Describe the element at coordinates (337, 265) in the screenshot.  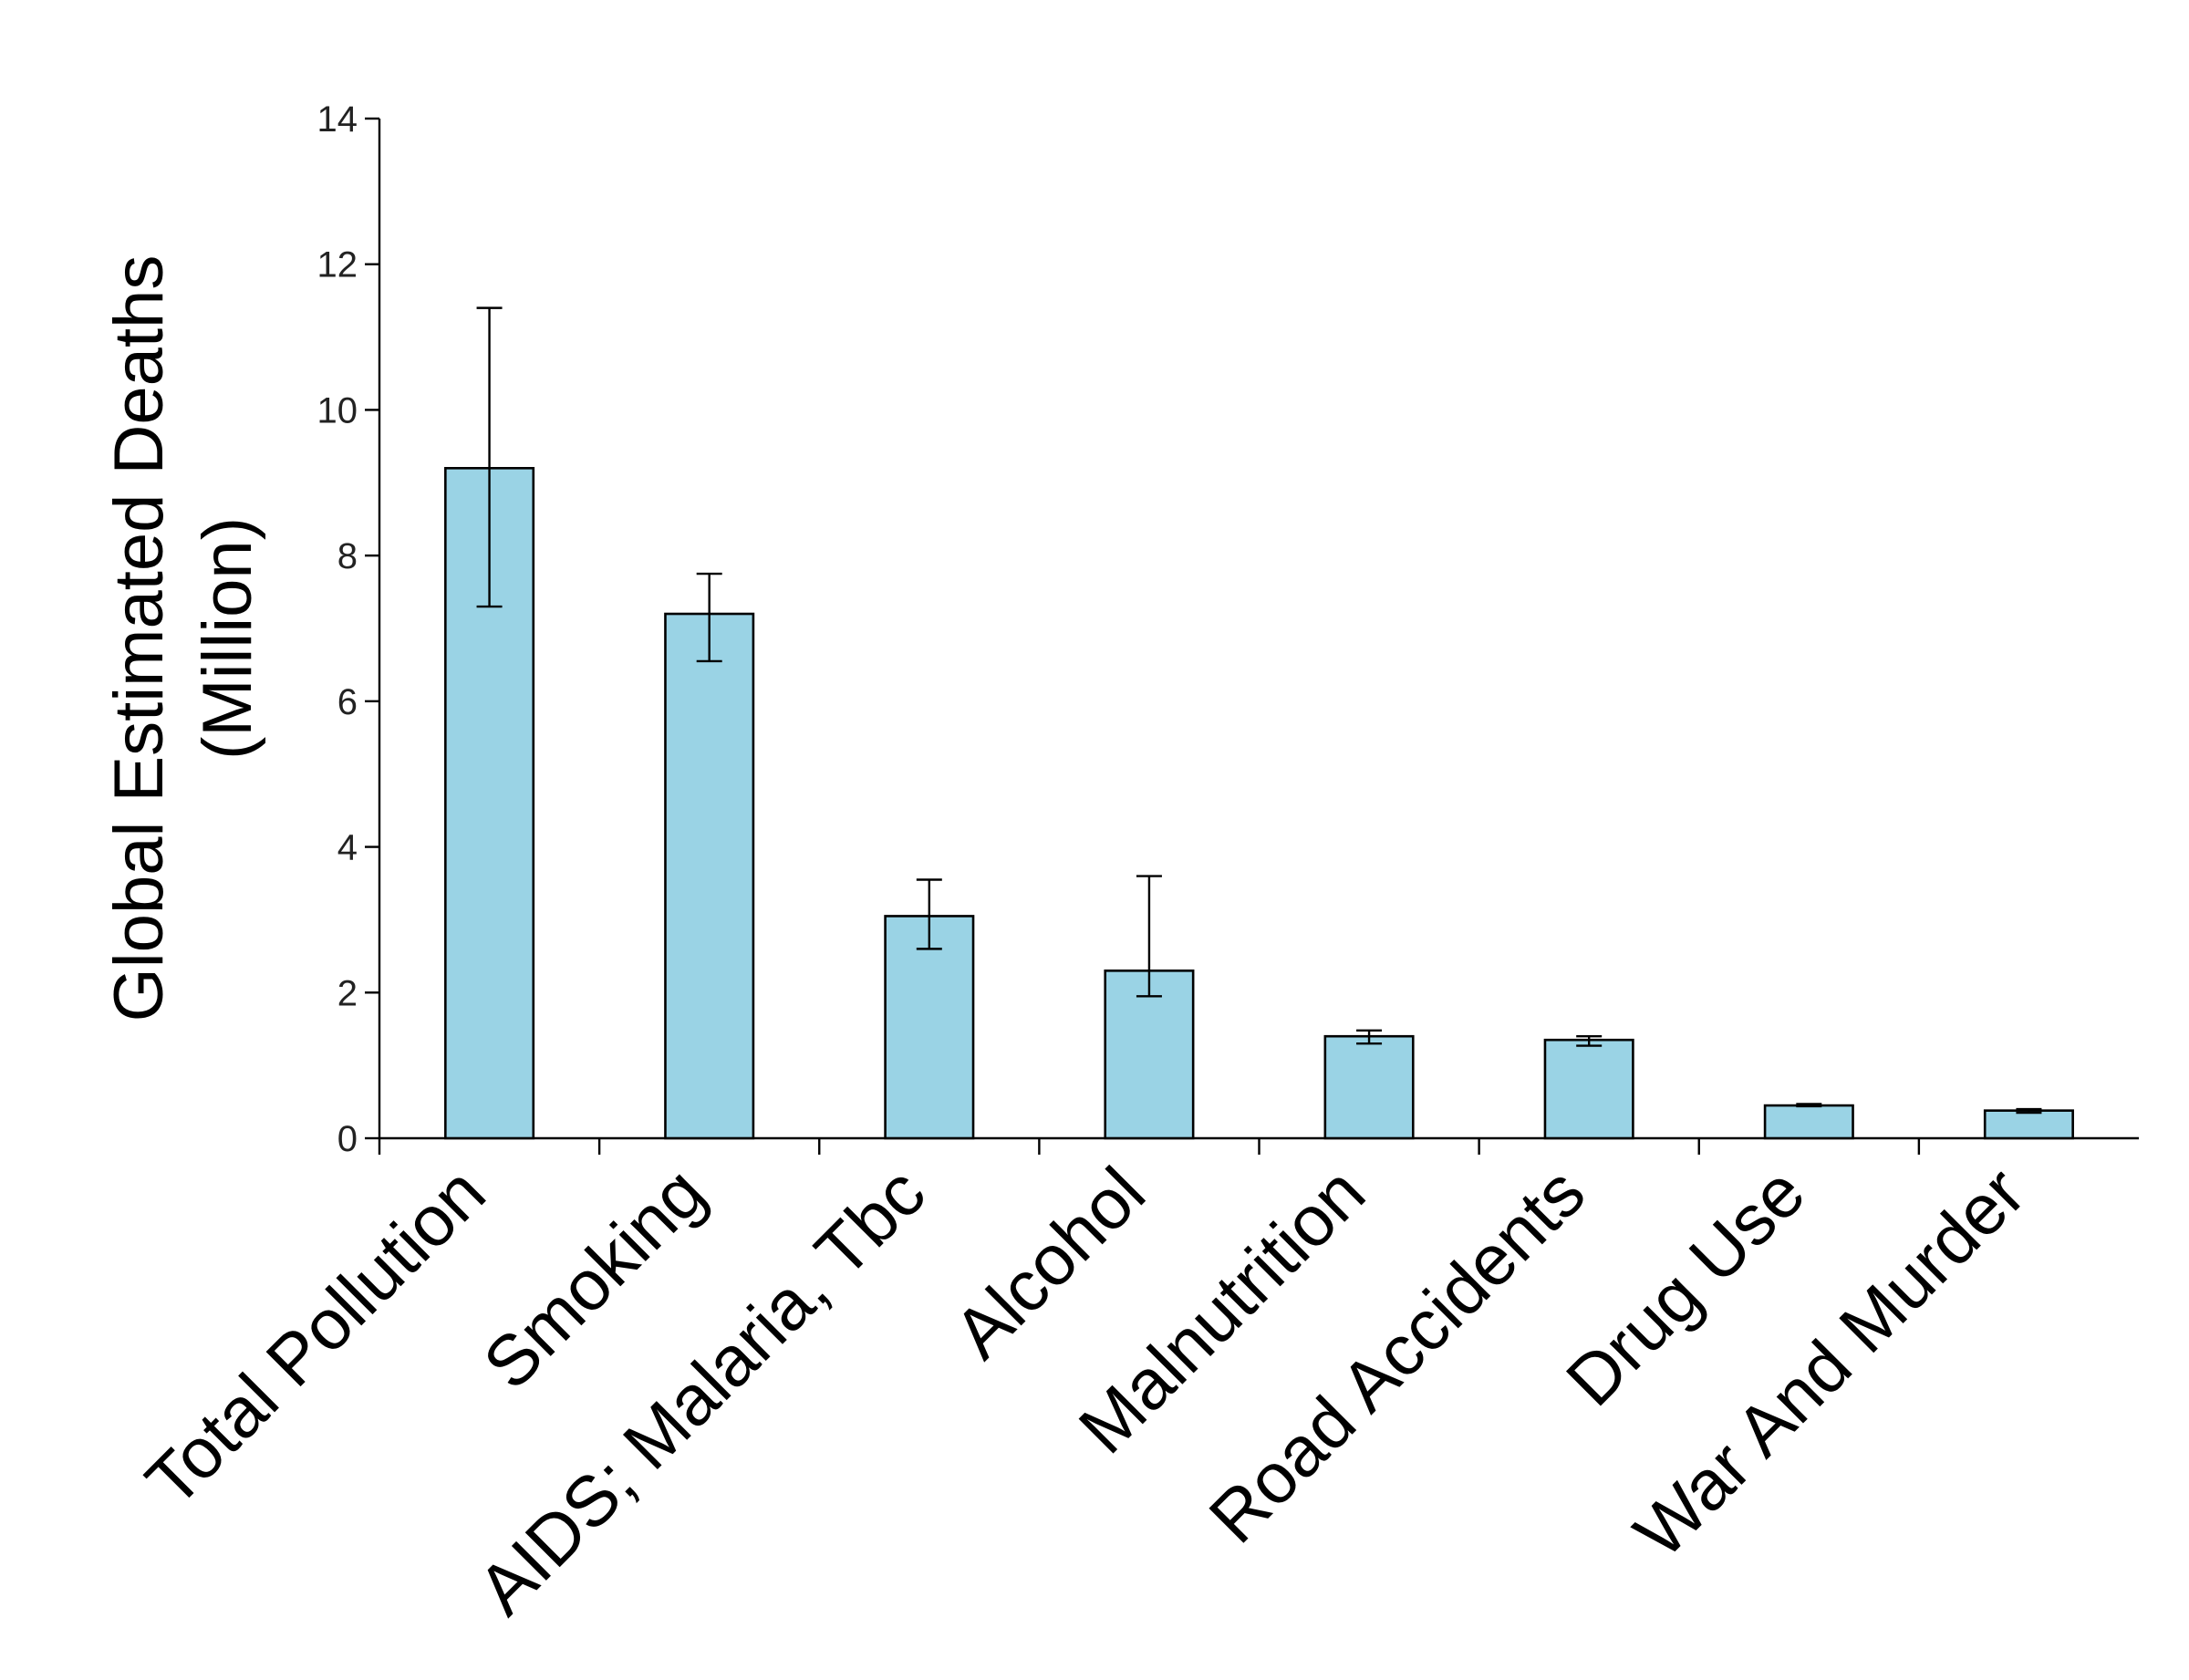
I see `y-tick-label: 12` at that location.